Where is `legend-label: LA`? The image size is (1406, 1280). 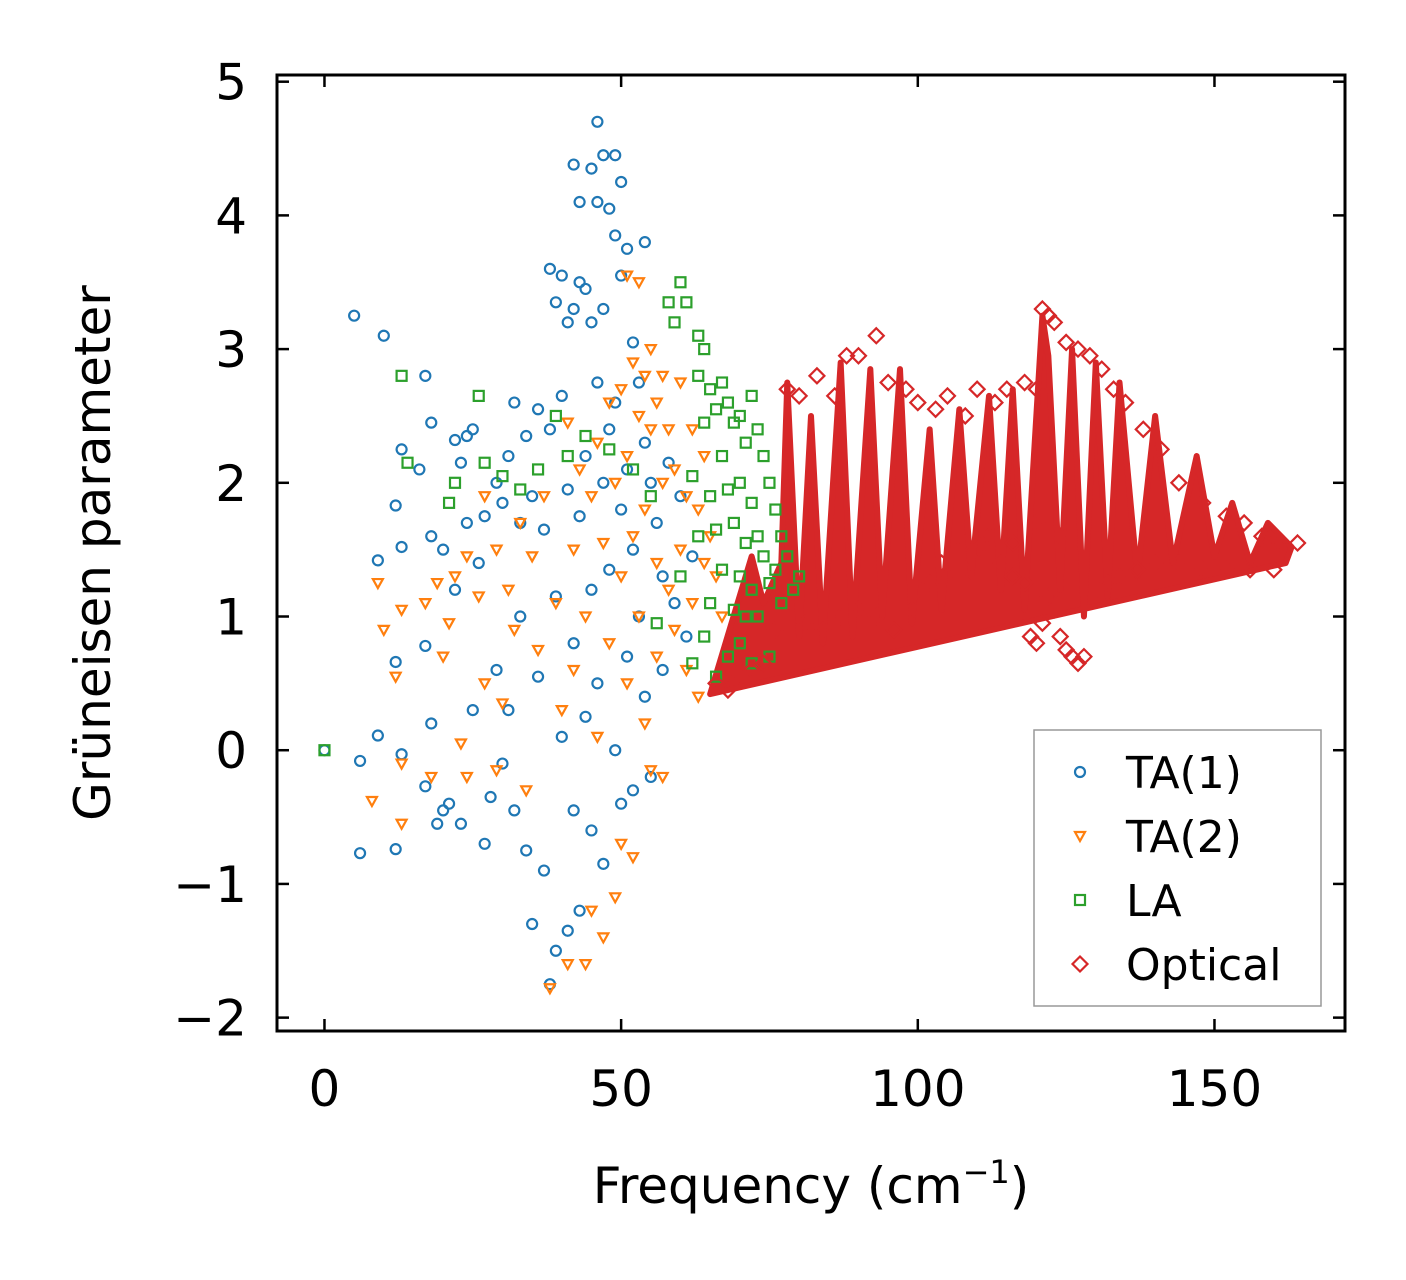 legend-label: LA is located at coordinates (1154, 901).